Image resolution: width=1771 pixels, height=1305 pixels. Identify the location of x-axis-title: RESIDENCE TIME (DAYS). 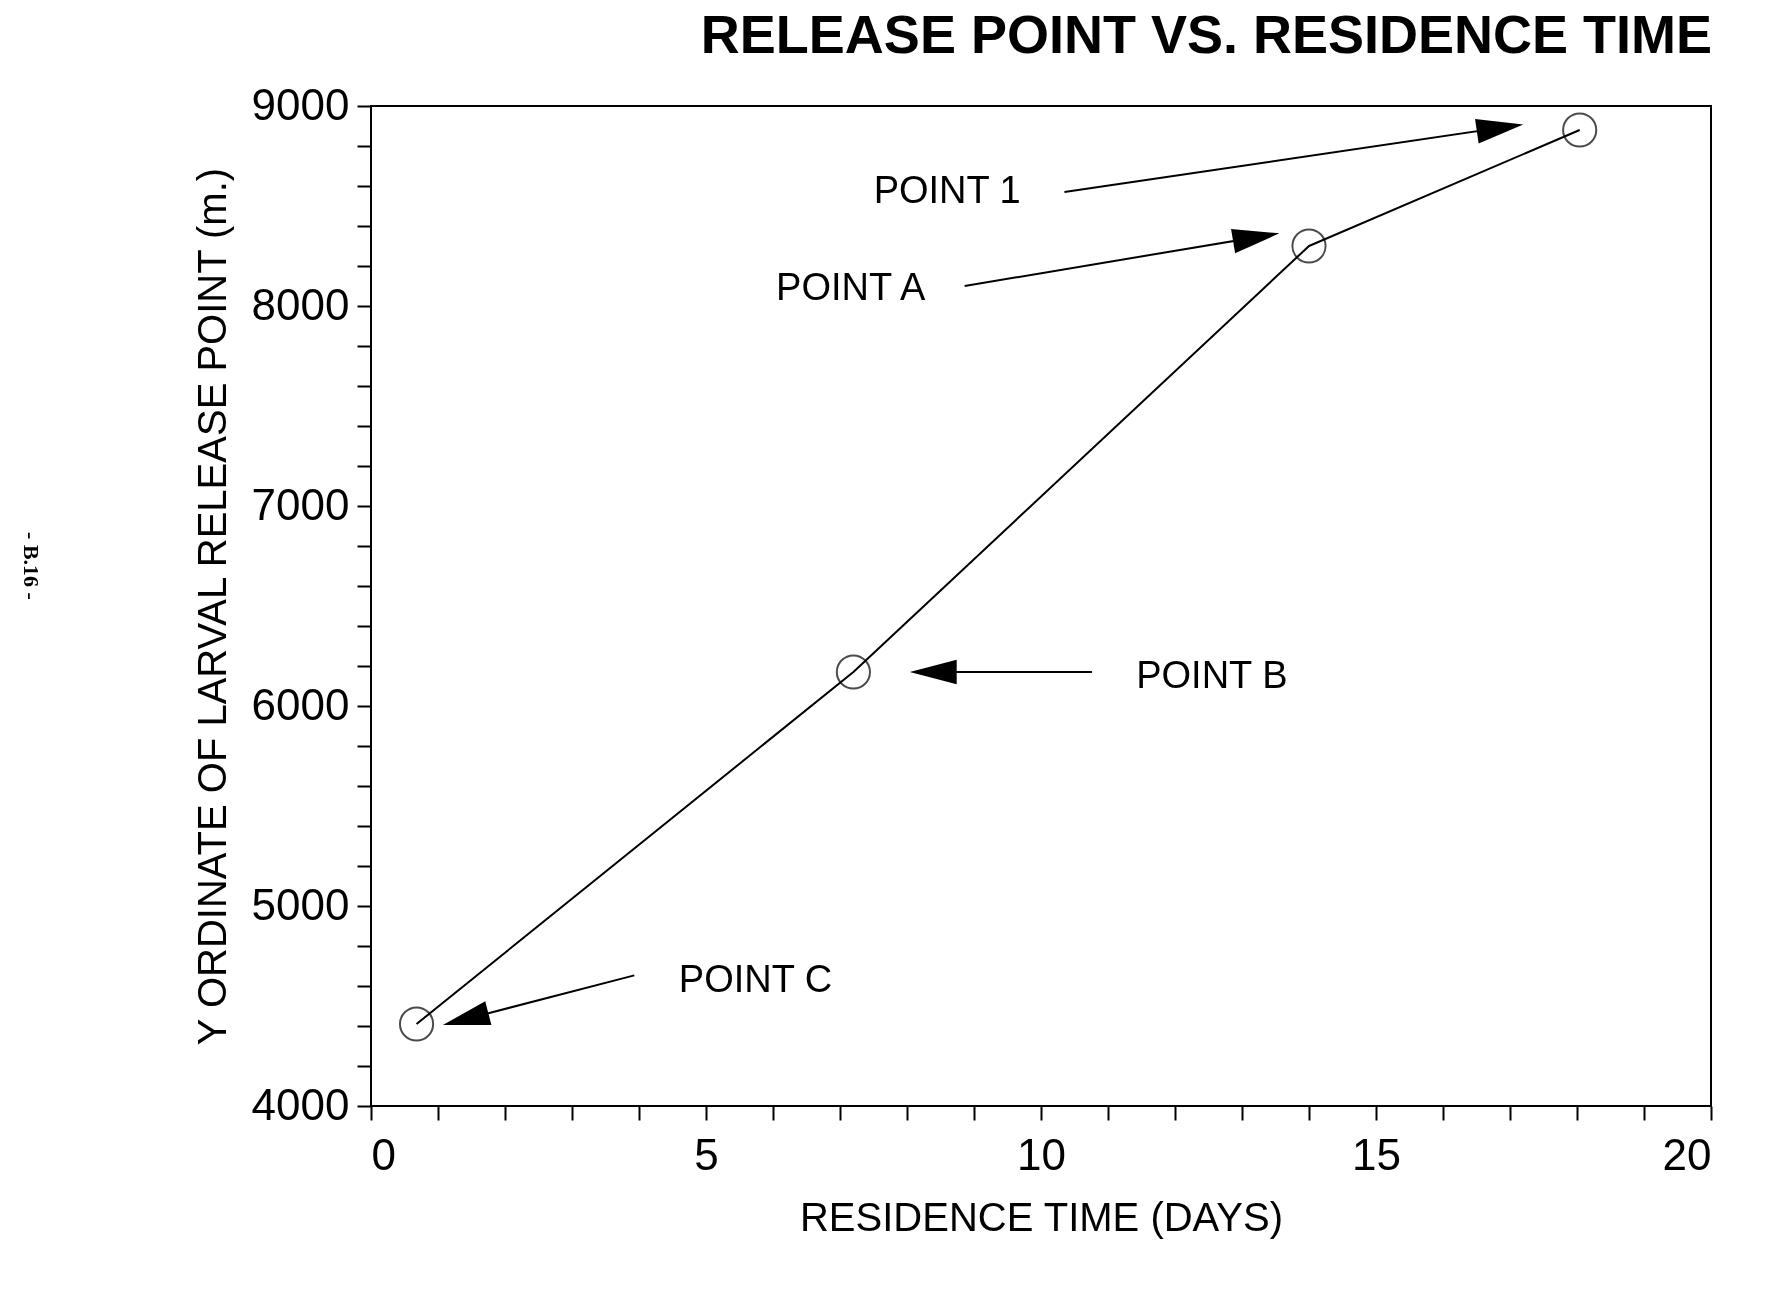
(1041, 1216).